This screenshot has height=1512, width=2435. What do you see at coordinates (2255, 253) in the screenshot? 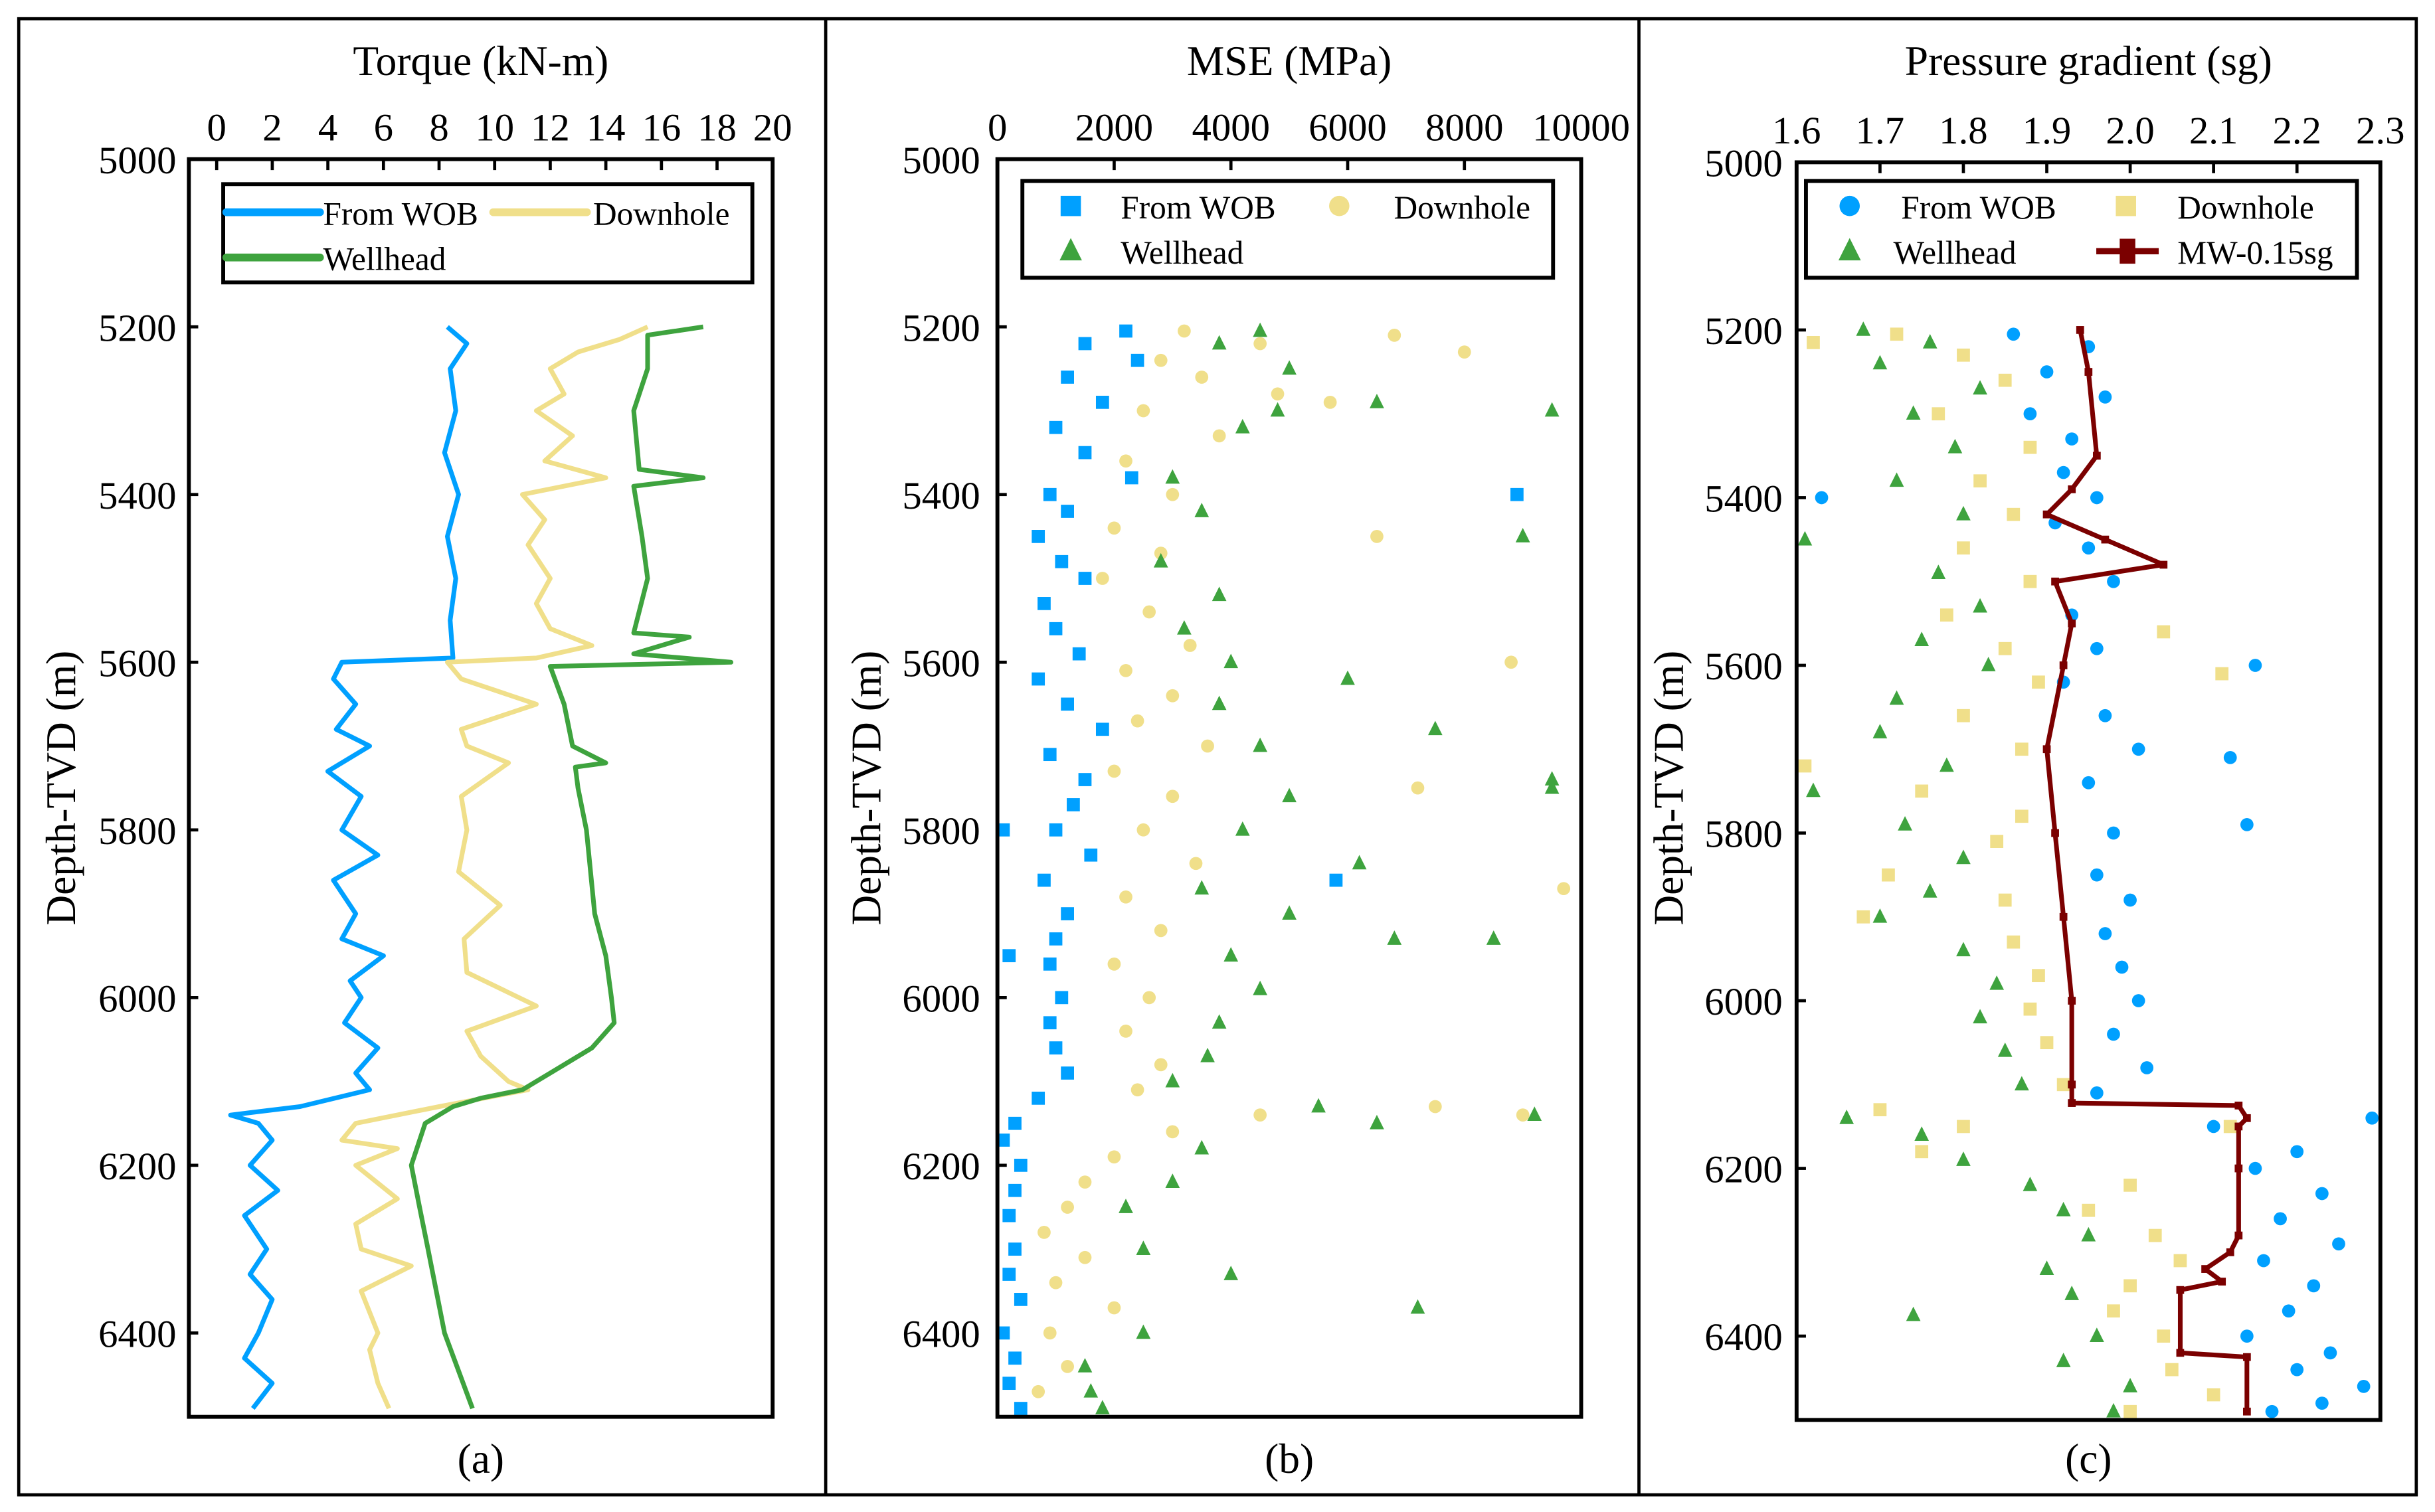
I see `legend-label: MW-0.15sg` at bounding box center [2255, 253].